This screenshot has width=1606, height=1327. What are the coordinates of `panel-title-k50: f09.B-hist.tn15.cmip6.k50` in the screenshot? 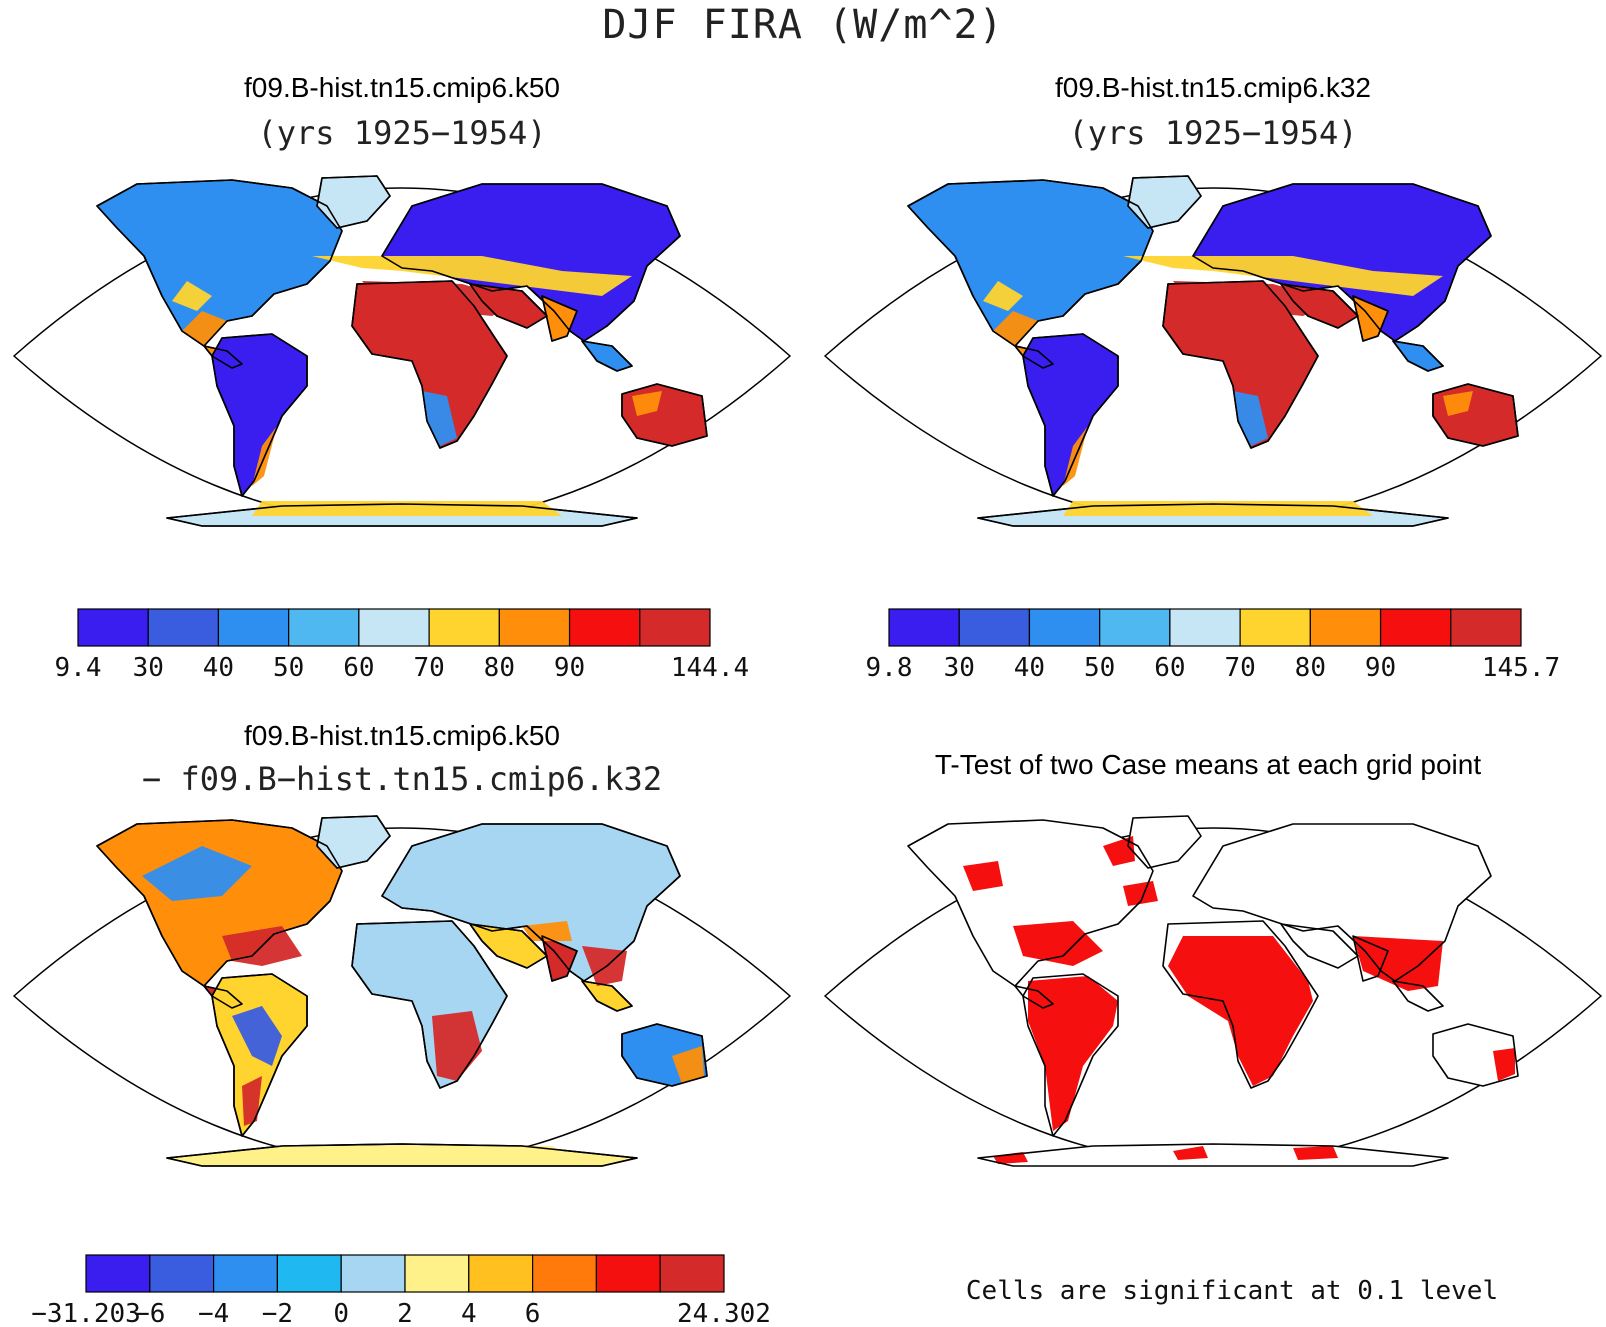 It's located at (402, 87).